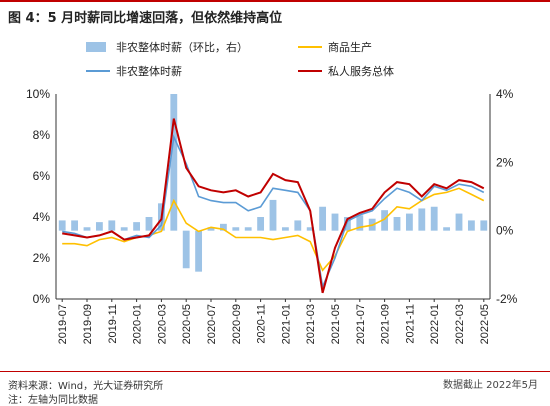  Describe the element at coordinates (485, 324) in the screenshot. I see `x-tick-label: 2022-05` at that location.